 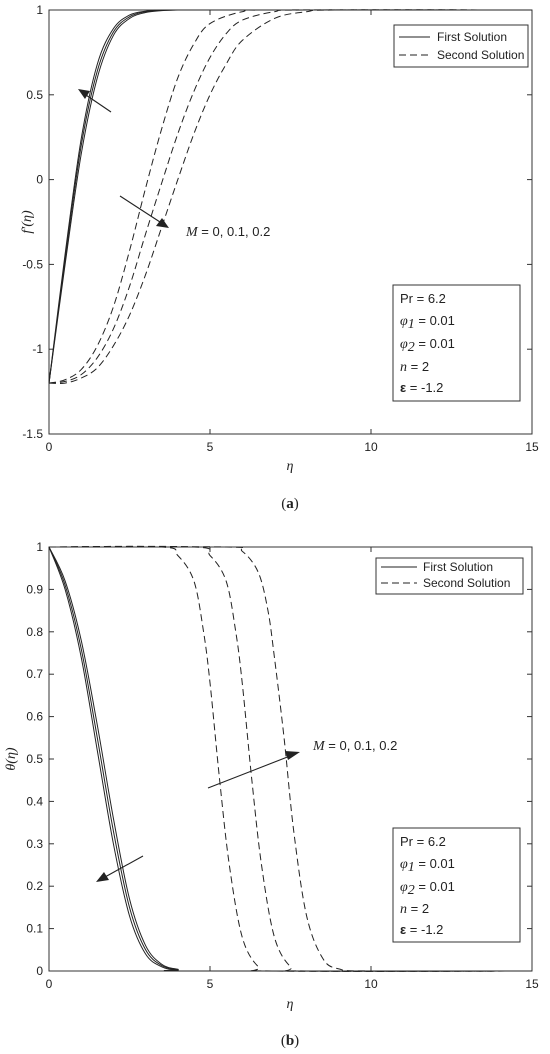 What do you see at coordinates (290, 1041) in the screenshot?
I see `caption-b: (b)` at bounding box center [290, 1041].